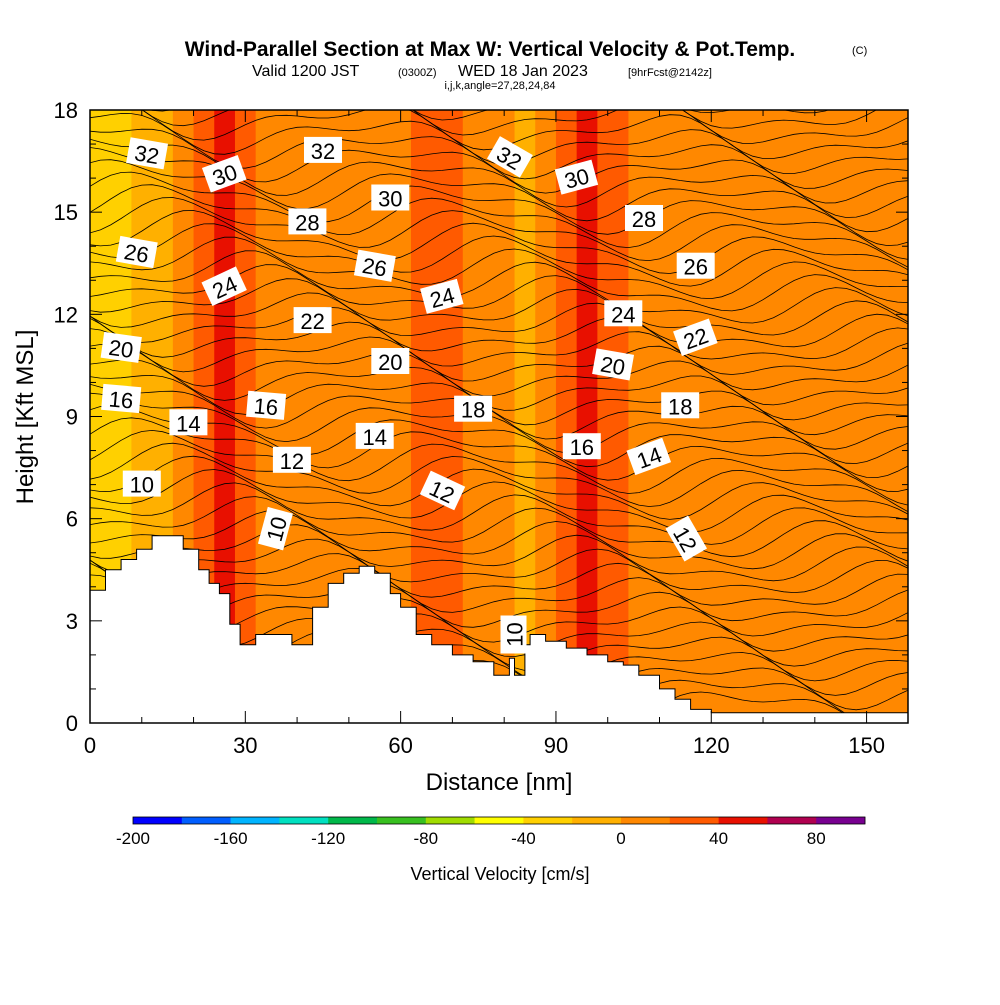 Image resolution: width=1000 pixels, height=1005 pixels. I want to click on x-axis-label: Distance [nm], so click(499, 782).